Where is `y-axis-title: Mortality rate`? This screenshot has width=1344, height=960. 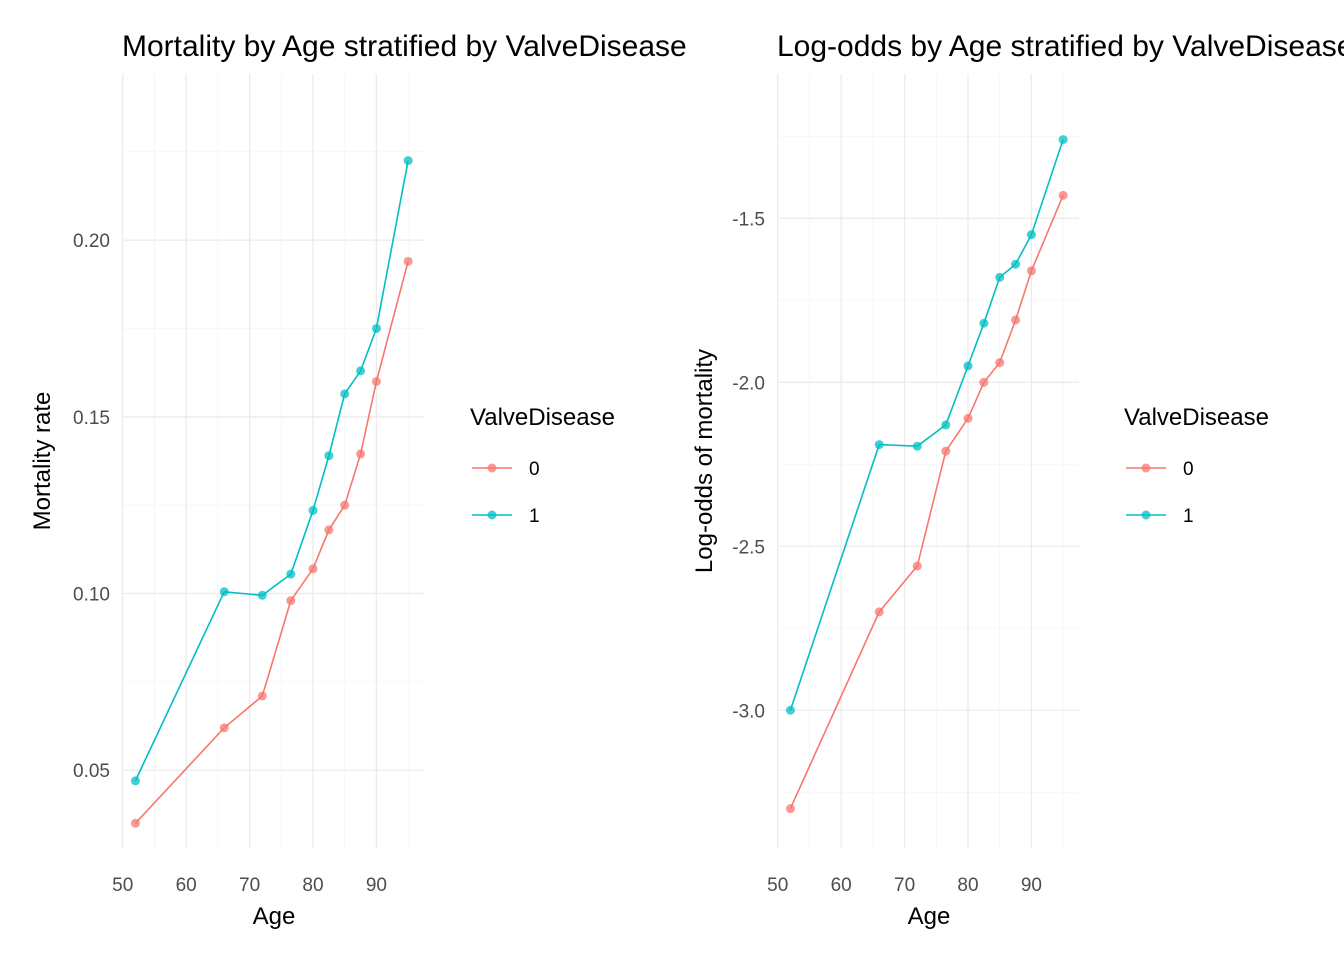 y-axis-title: Mortality rate is located at coordinates (42, 461).